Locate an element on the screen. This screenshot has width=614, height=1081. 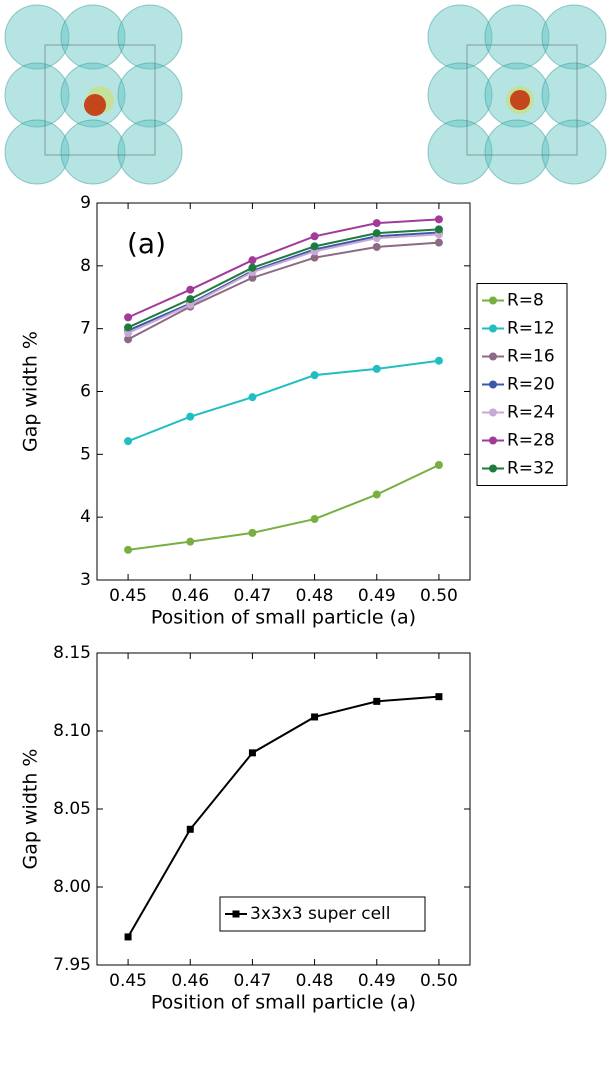
y-tick-label: 7 is located at coordinates (85, 329).